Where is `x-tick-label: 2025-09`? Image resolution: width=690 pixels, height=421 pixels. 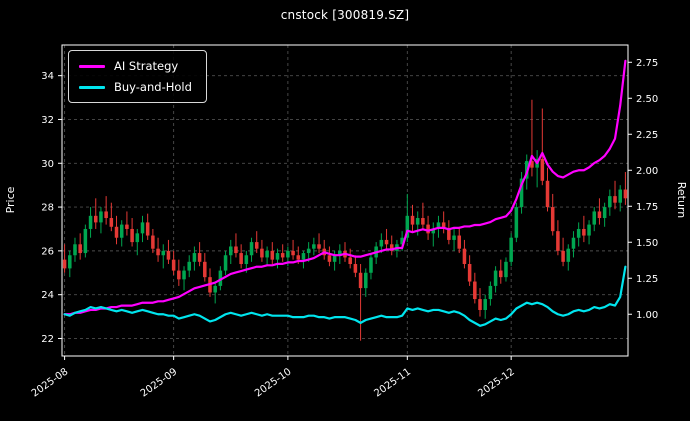 x-tick-label: 2025-09 is located at coordinates (159, 382).